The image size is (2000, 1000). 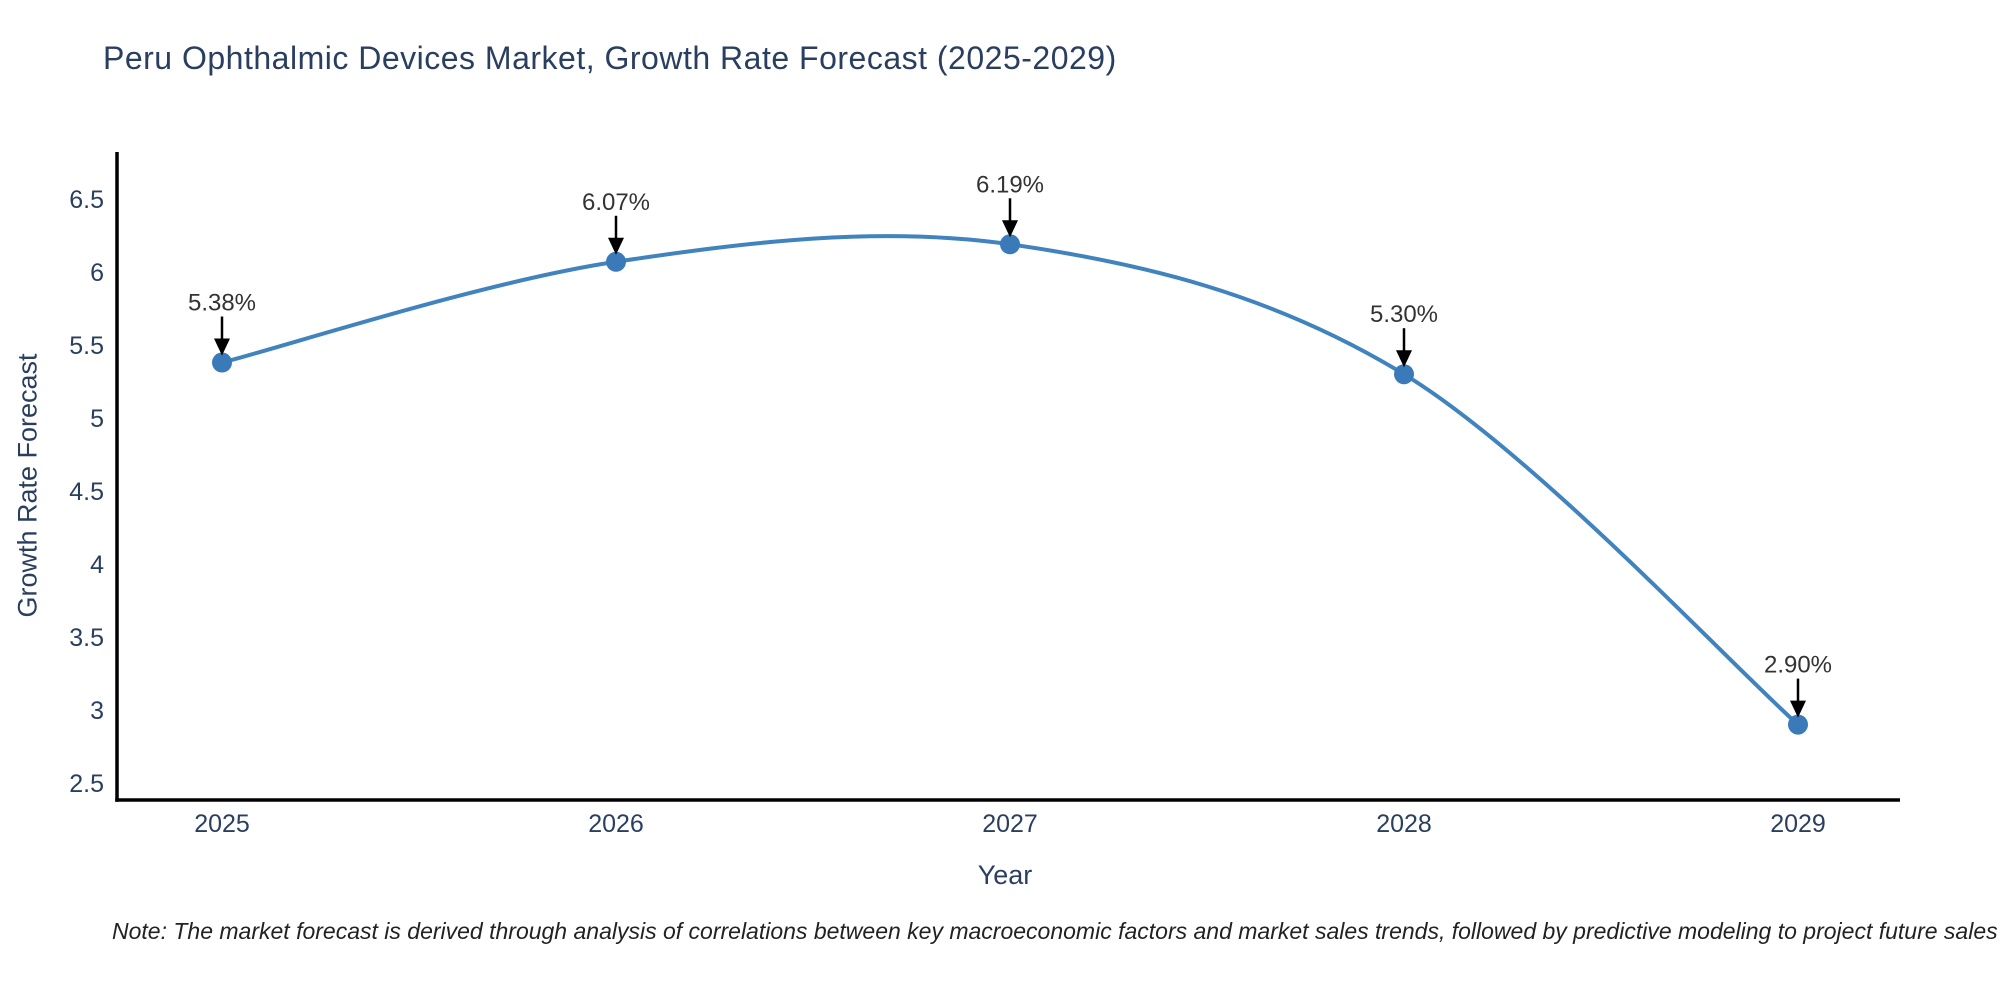 I want to click on x-tick-label: 2025, so click(x=222, y=824).